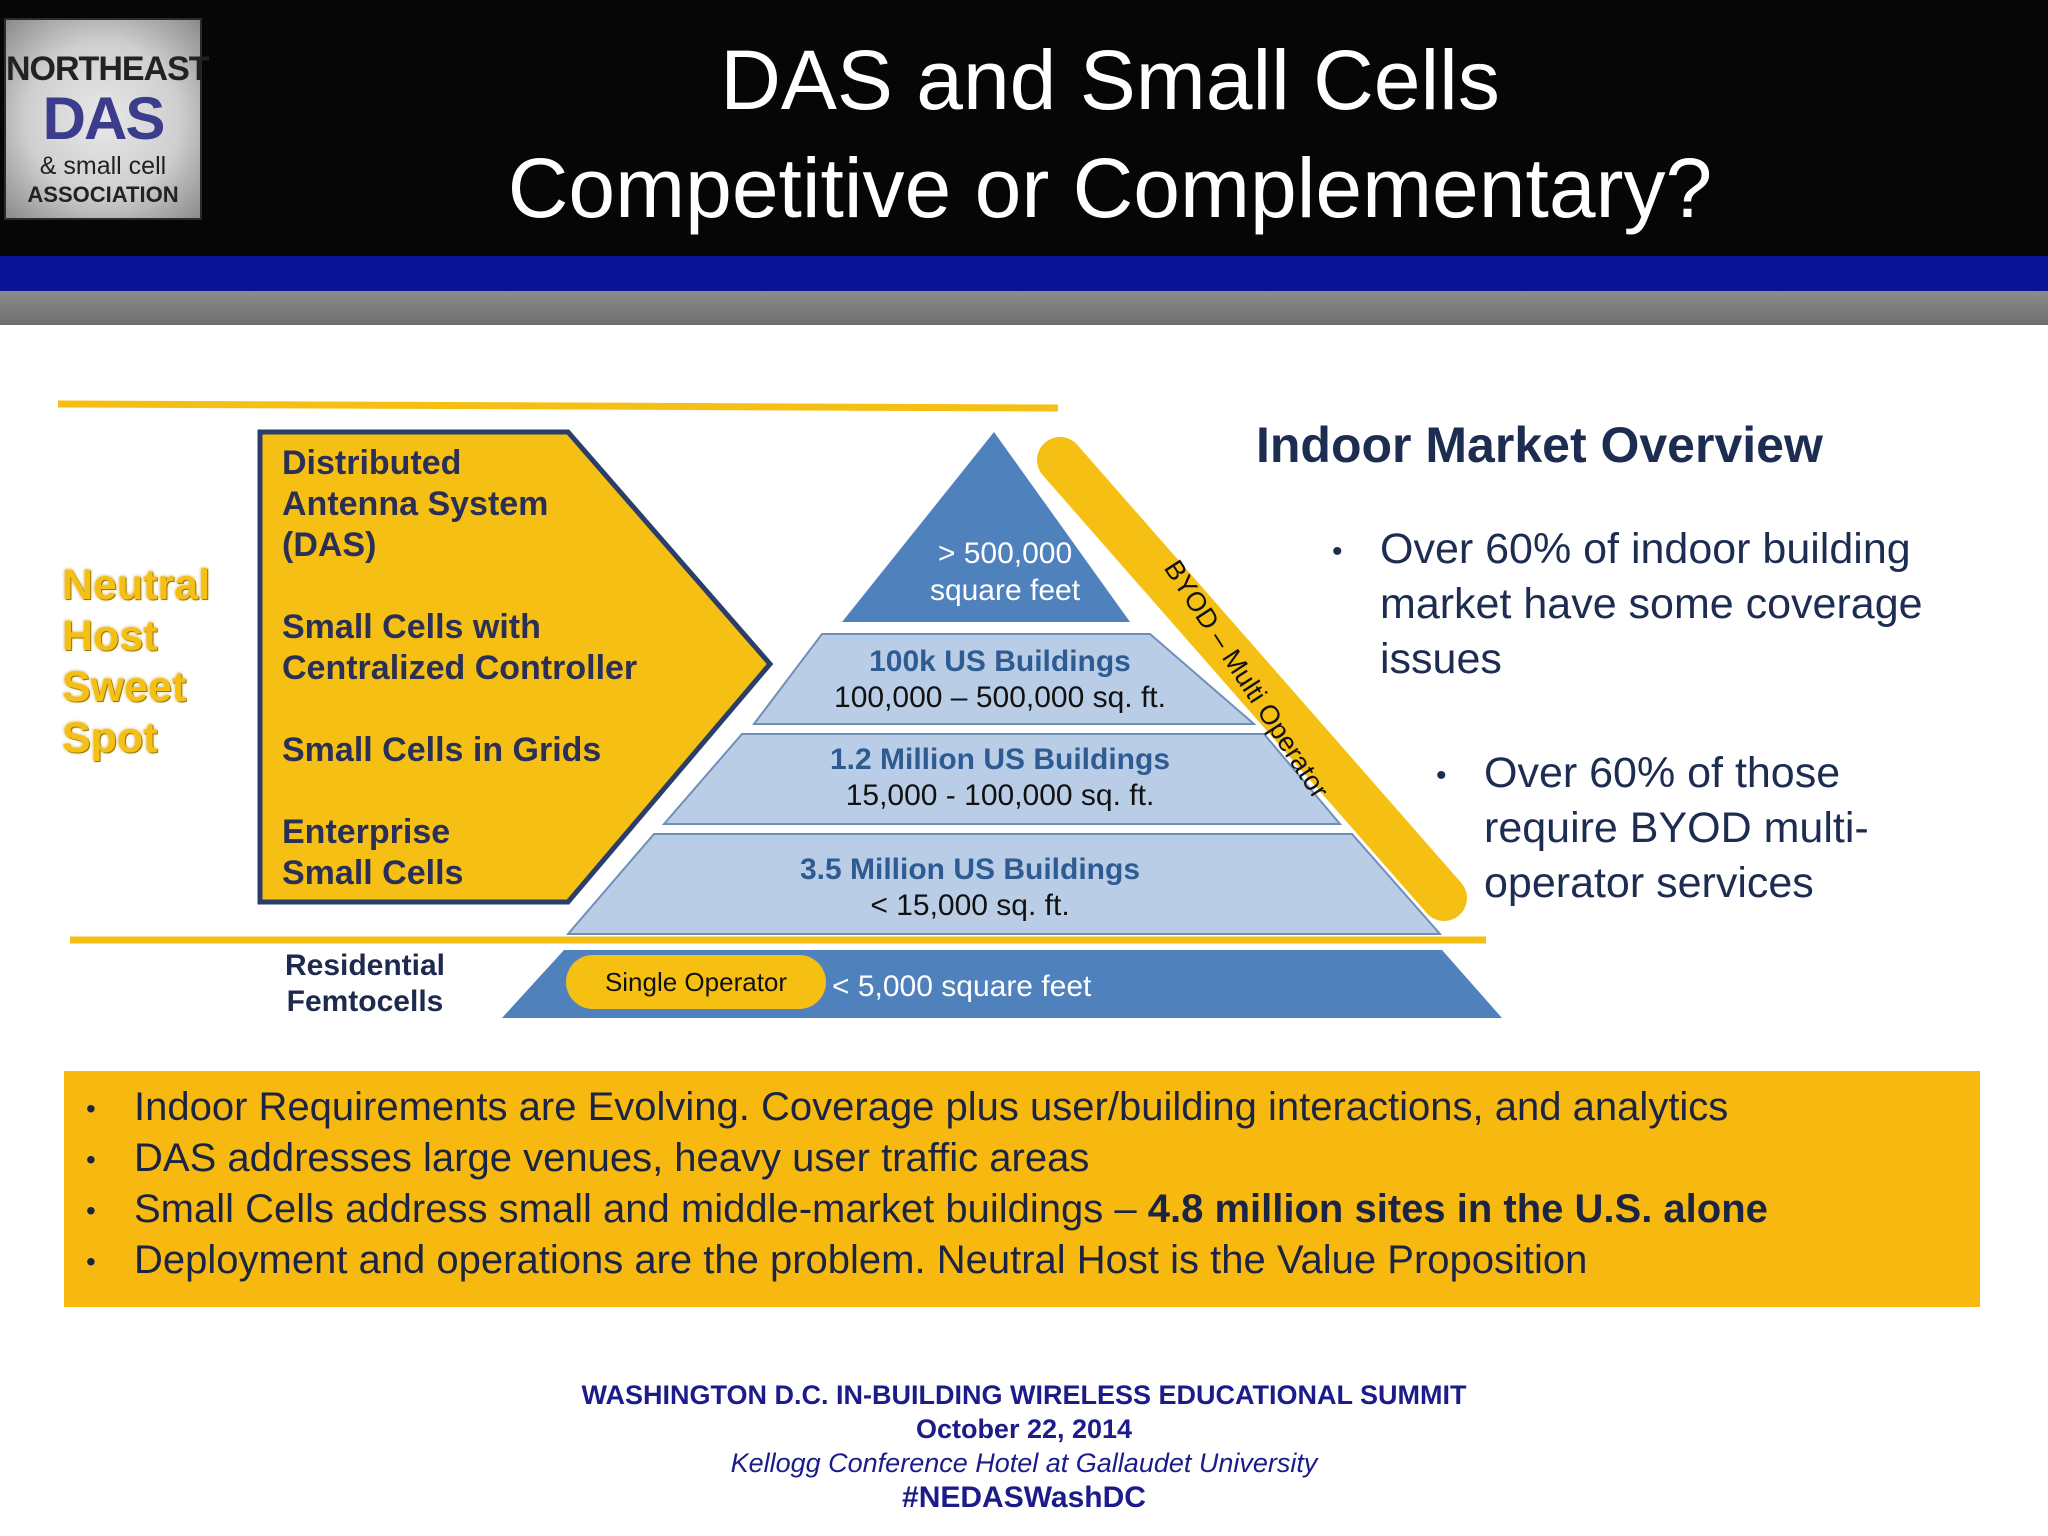 The height and width of the screenshot is (1536, 2048). I want to click on pyramid-apex, so click(986, 527).